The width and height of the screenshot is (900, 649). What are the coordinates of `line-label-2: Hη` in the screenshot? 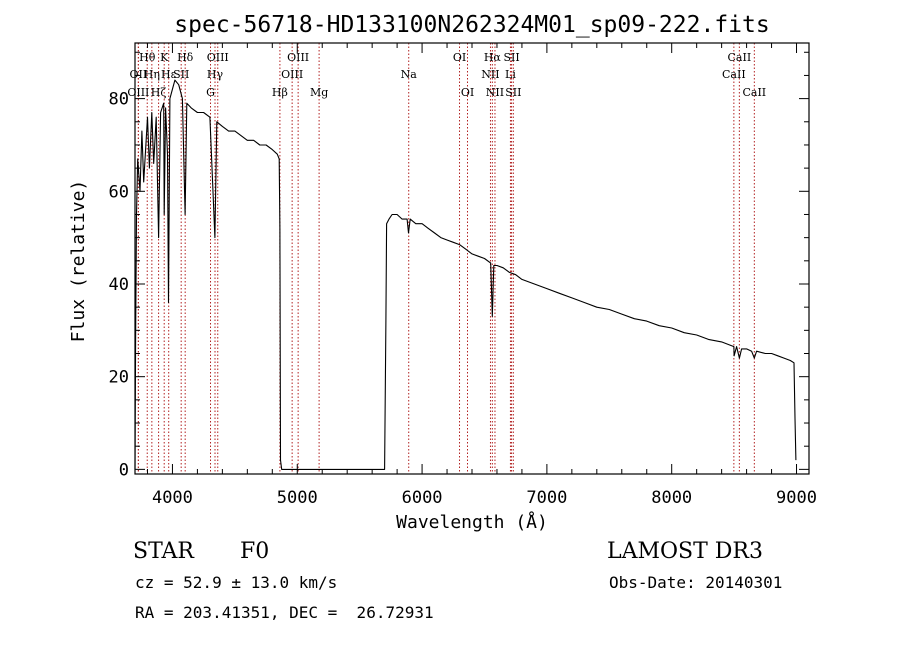 It's located at (152, 74).